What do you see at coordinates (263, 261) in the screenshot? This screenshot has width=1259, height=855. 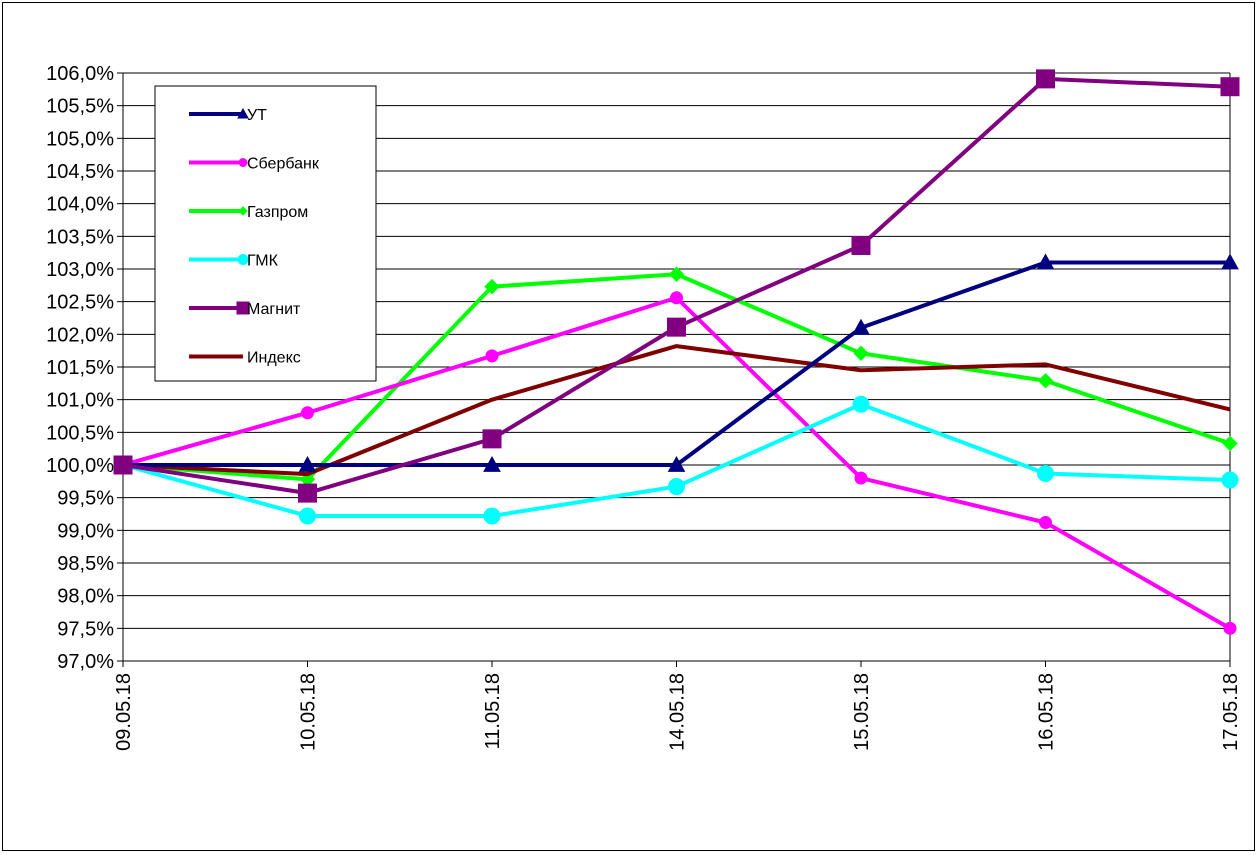 I see `legend-entry-label: ГМК` at bounding box center [263, 261].